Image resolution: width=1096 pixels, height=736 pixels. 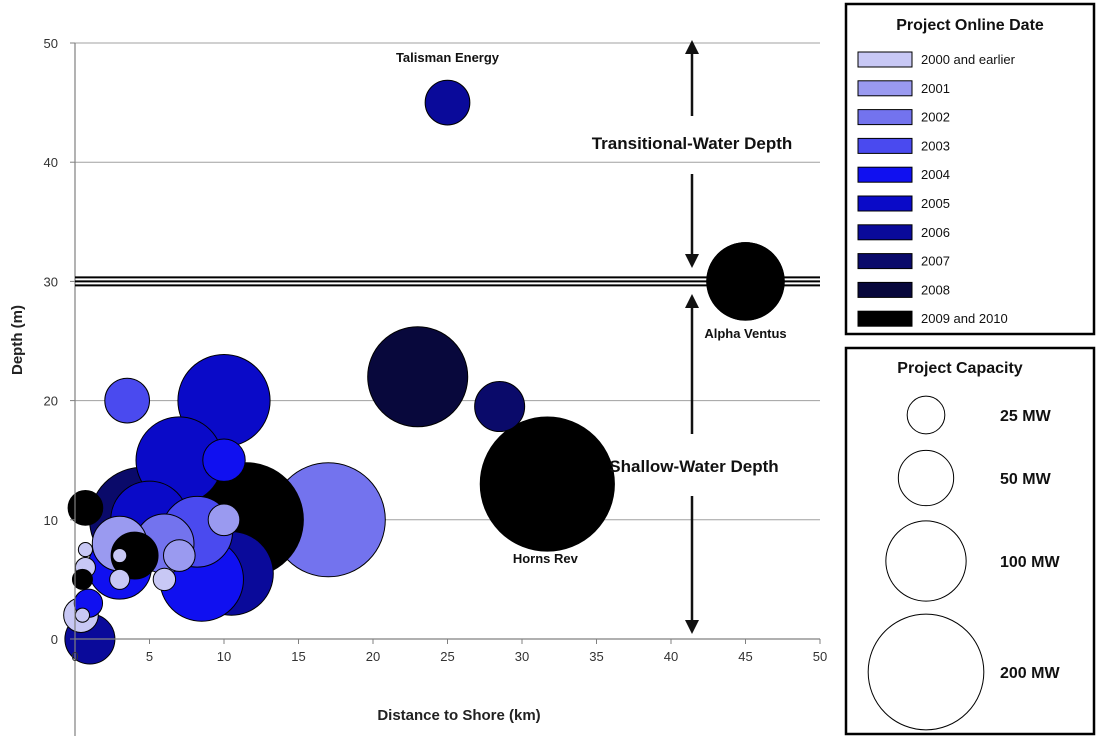 I want to click on color-legend-label-7: 2007, so click(x=935, y=261).